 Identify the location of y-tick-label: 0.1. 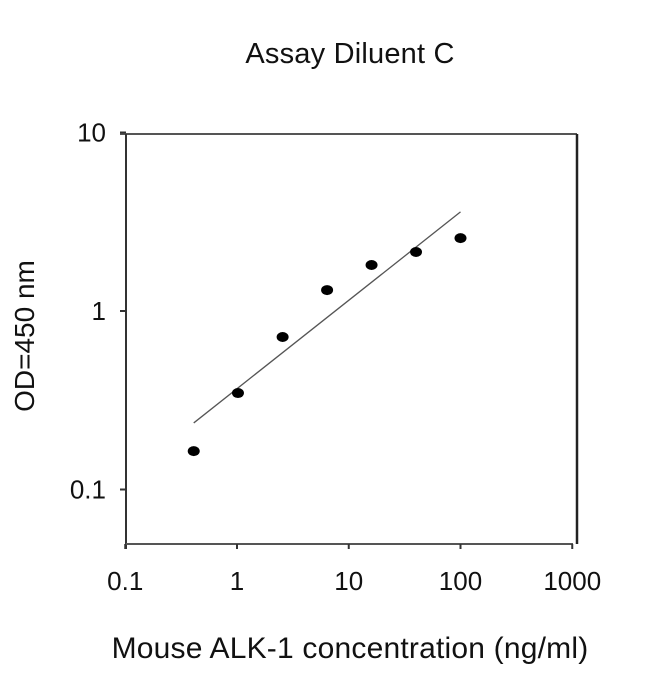
(88, 490).